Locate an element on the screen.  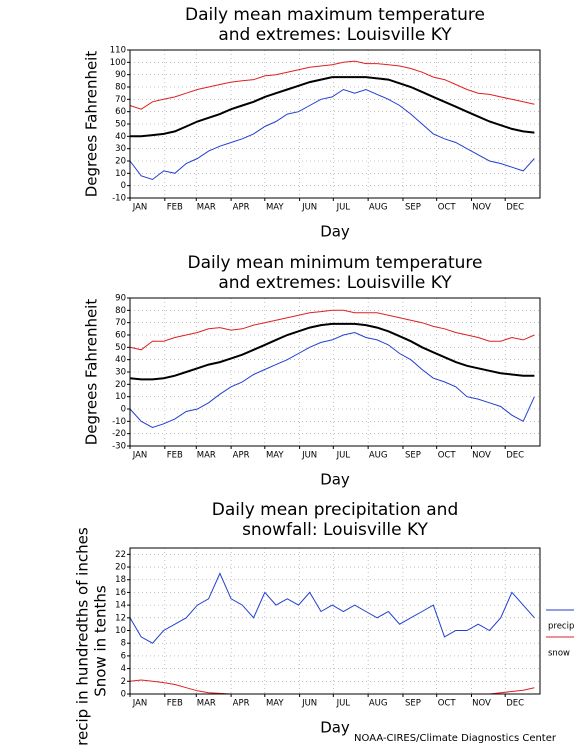
y-tick-label: 12 is located at coordinates (120, 618).